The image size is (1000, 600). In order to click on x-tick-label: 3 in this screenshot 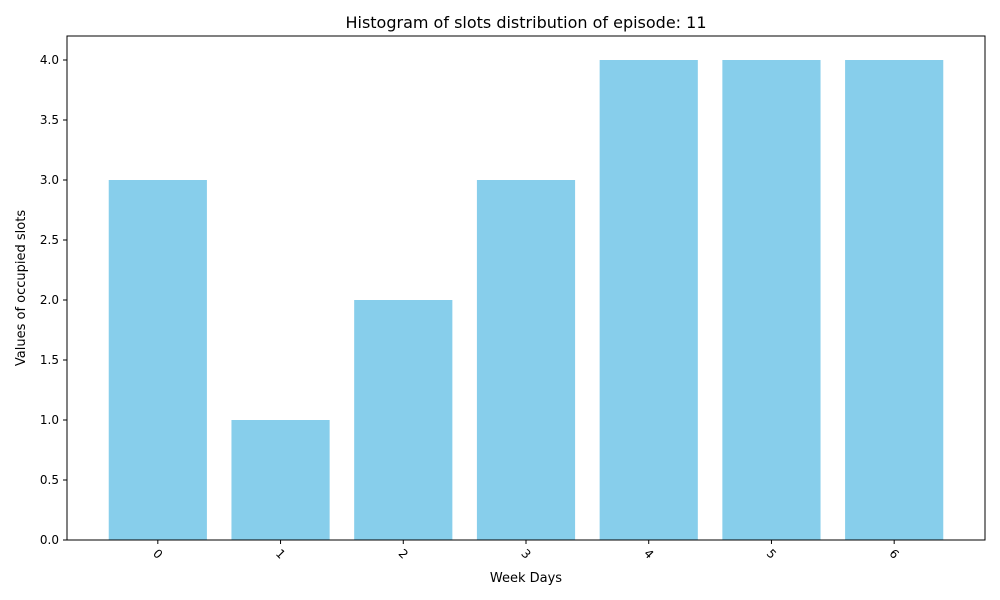, I will do `click(525, 553)`.